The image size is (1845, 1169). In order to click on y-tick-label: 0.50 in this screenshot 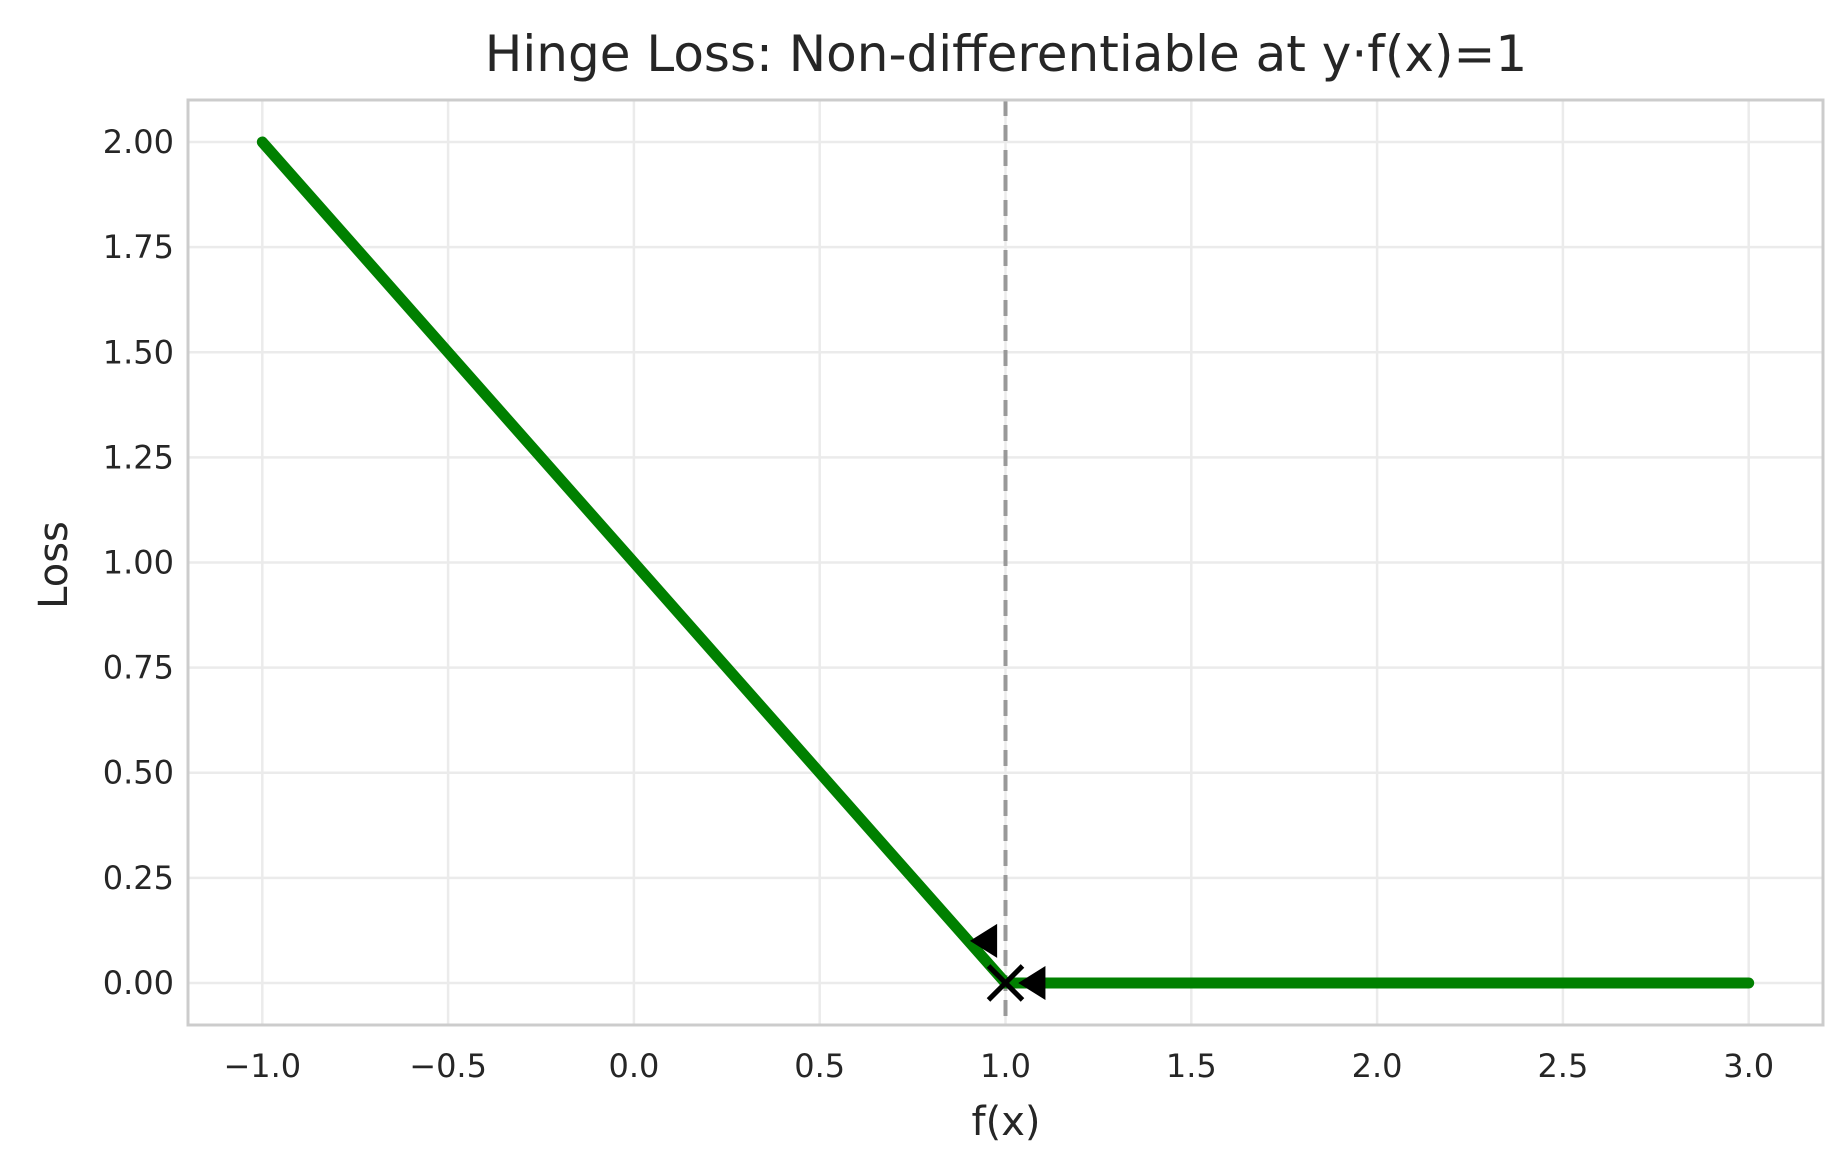, I will do `click(138, 773)`.